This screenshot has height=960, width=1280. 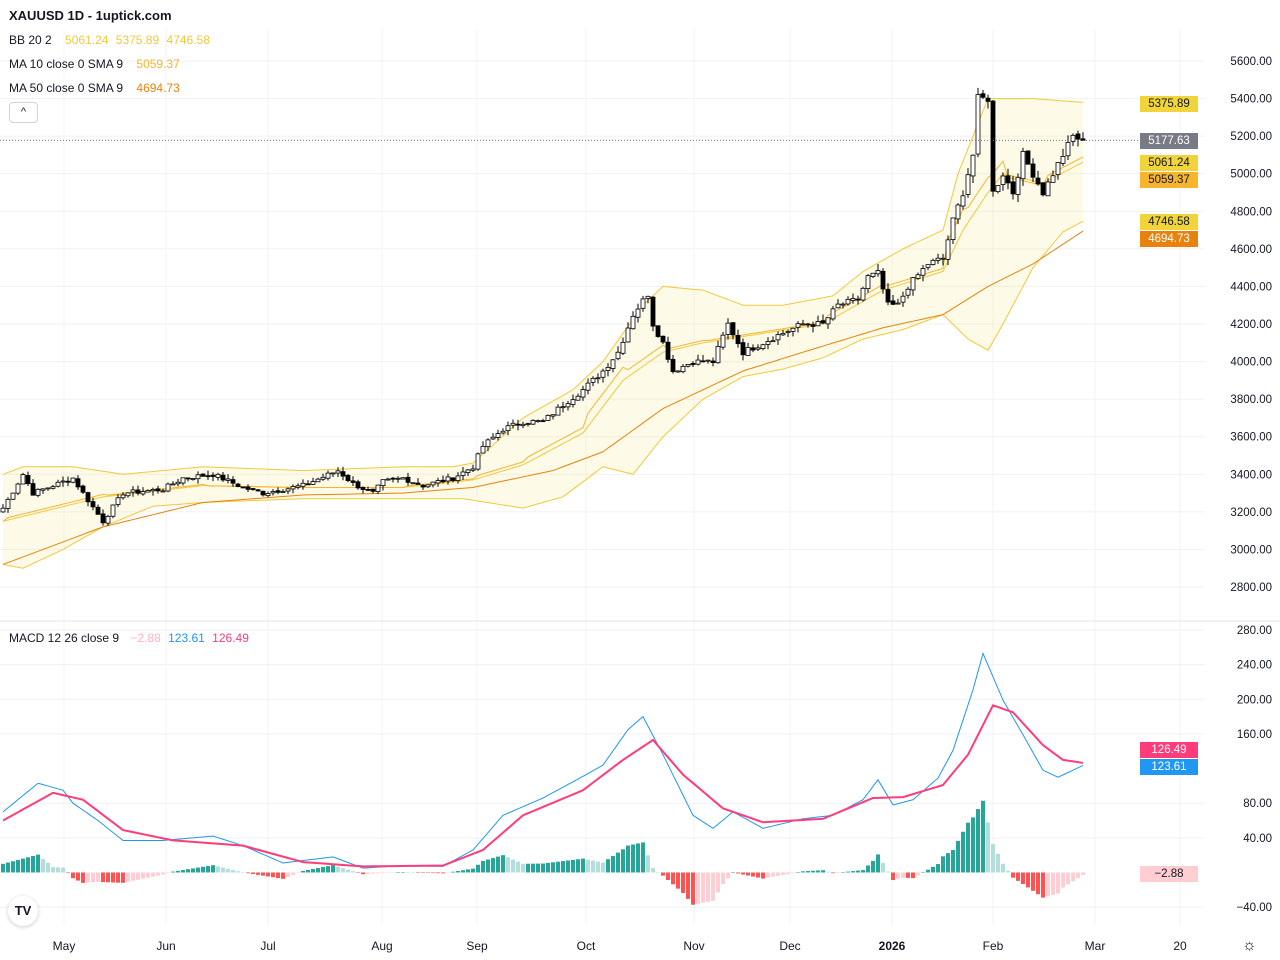 What do you see at coordinates (1251, 475) in the screenshot?
I see `price-axis-label: 3400.00` at bounding box center [1251, 475].